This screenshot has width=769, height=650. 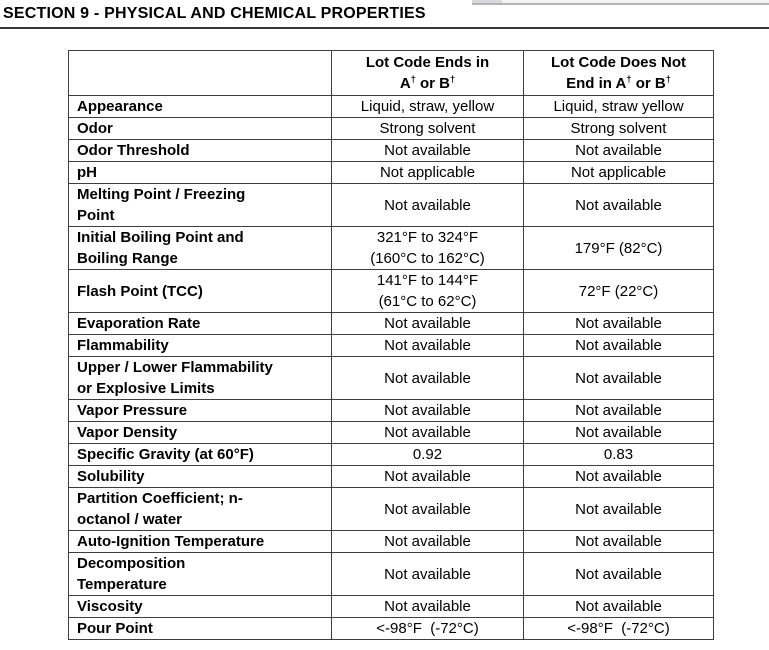 I want to click on property-name: Decomposition Temperature, so click(x=200, y=574).